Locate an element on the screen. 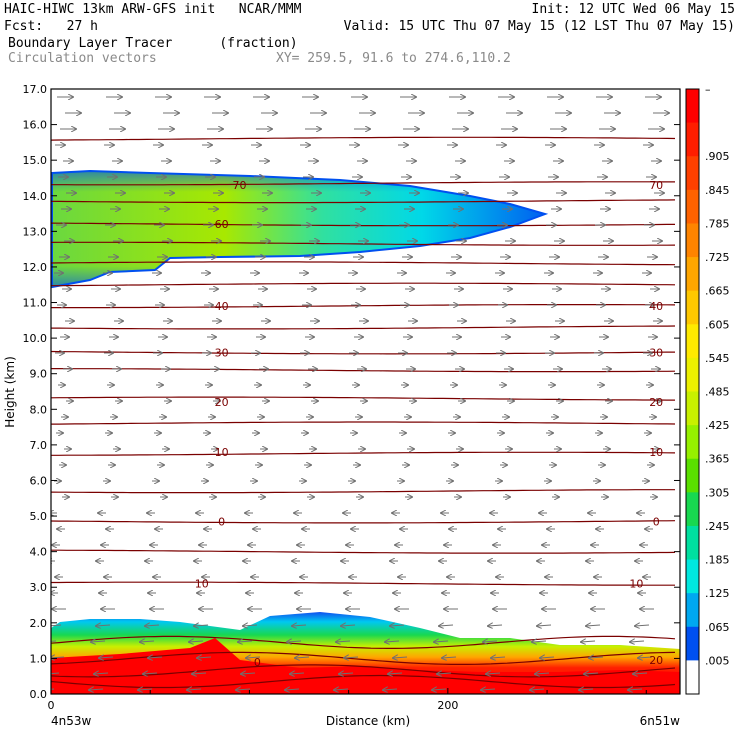 Image resolution: width=740 pixels, height=740 pixels. colorbar-label: .125 is located at coordinates (717, 593).